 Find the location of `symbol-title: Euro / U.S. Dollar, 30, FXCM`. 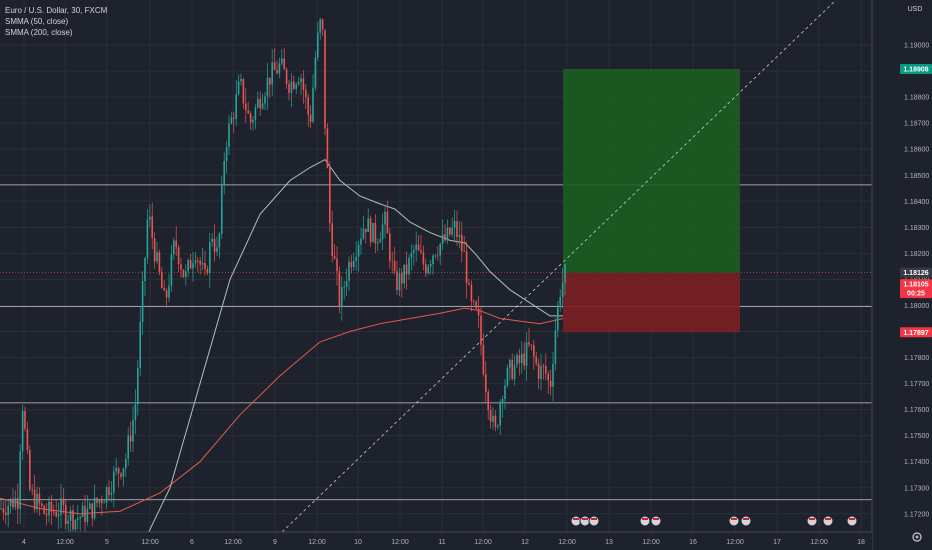

symbol-title: Euro / U.S. Dollar, 30, FXCM is located at coordinates (56, 10).